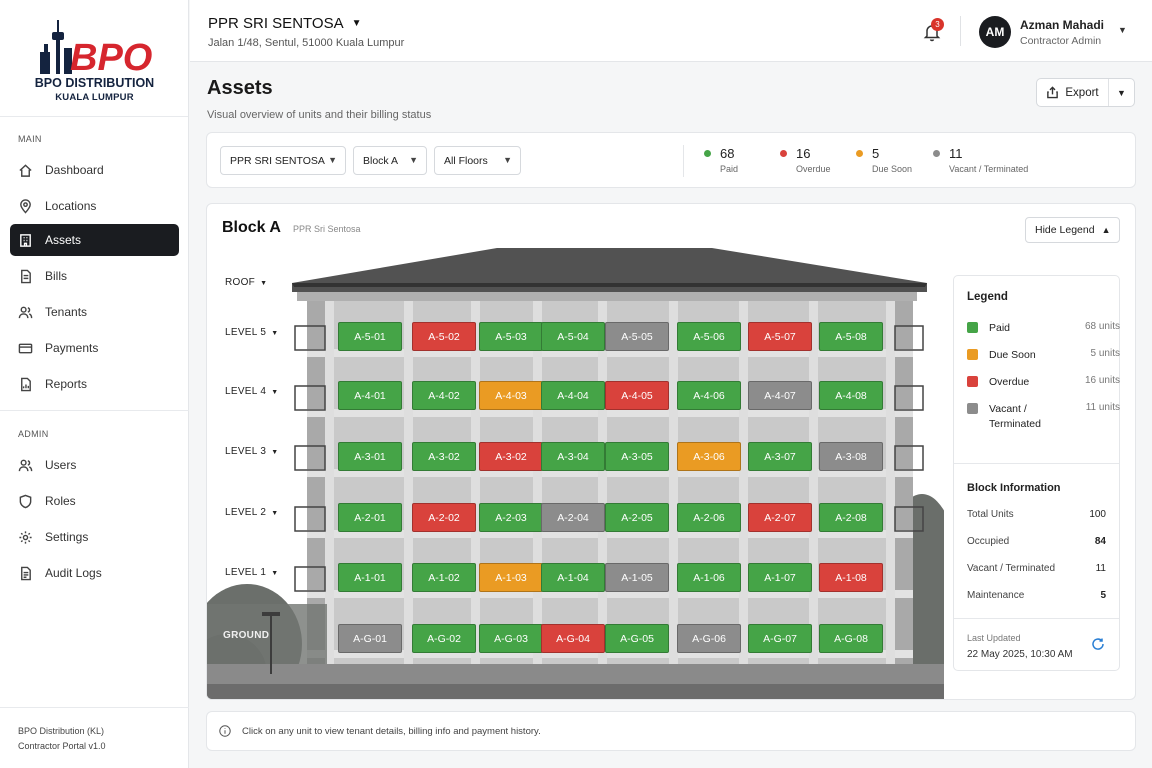 The image size is (1152, 768). Describe the element at coordinates (851, 638) in the screenshot. I see `unit-cell: A-G-08` at that location.